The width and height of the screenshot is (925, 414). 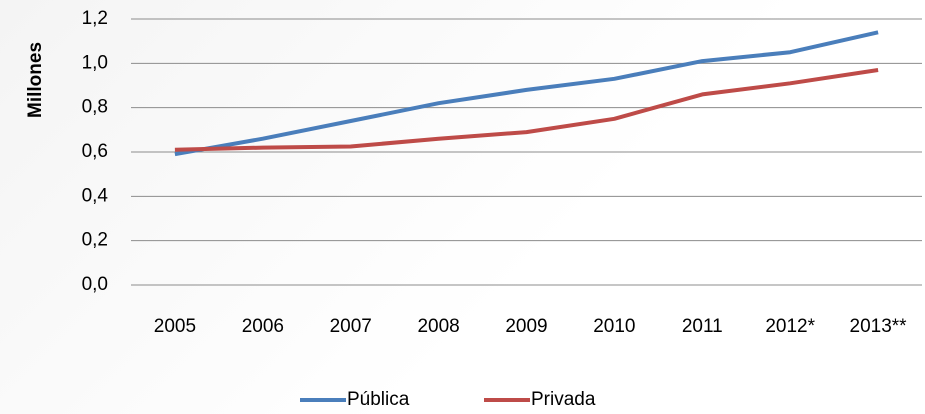 I want to click on x-tick-label: 2009, so click(x=526, y=326).